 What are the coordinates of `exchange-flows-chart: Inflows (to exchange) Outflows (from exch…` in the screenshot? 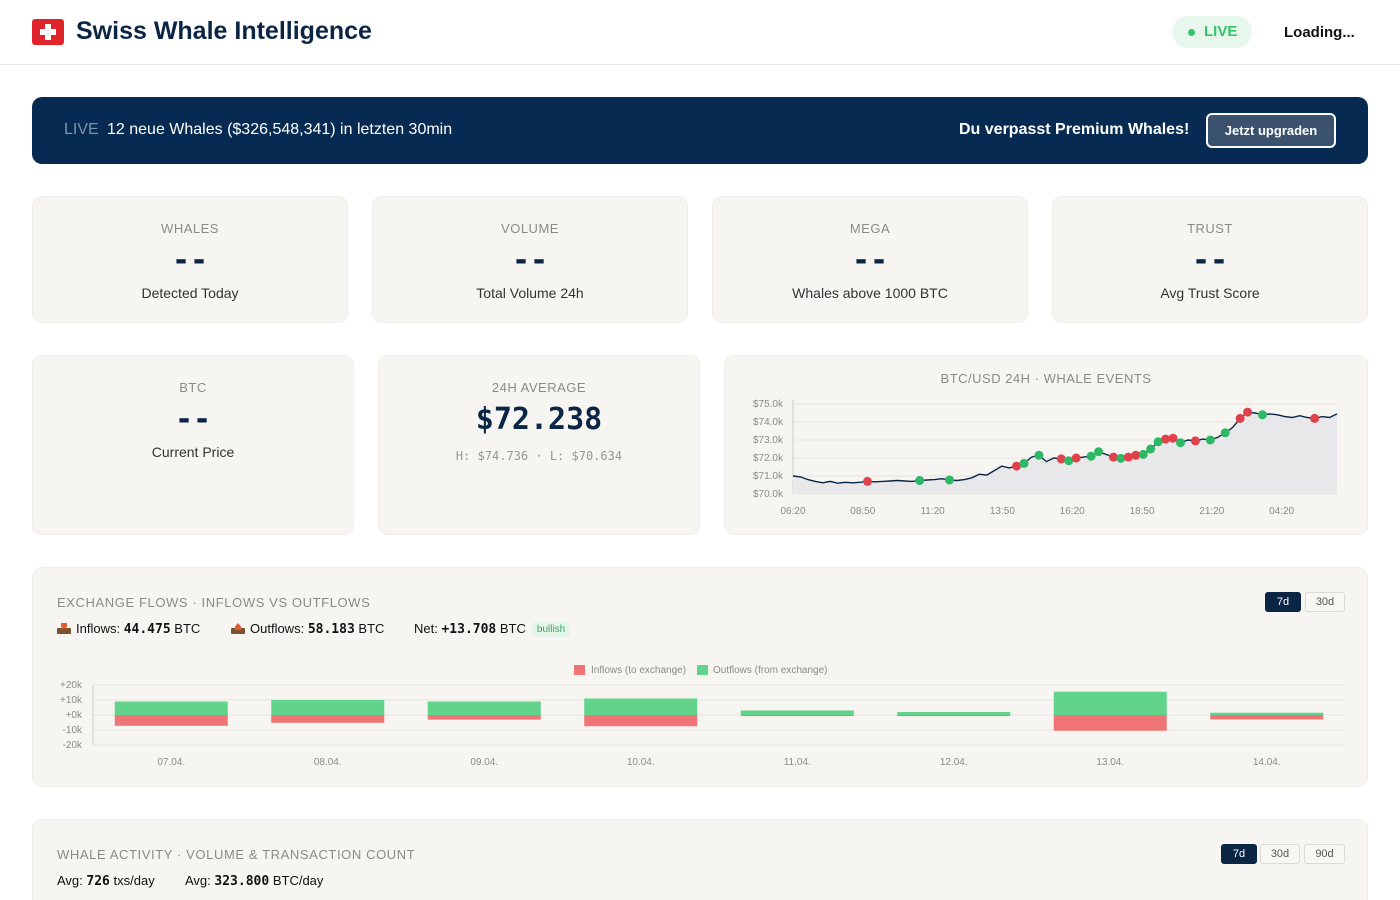 It's located at (702, 716).